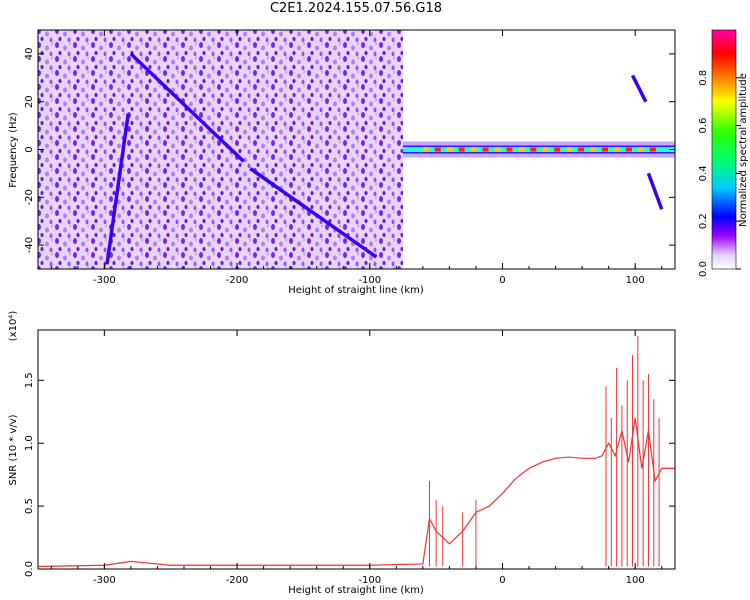 The width and height of the screenshot is (750, 600). I want to click on snr-scale-label: (x10⁴), so click(13, 326).